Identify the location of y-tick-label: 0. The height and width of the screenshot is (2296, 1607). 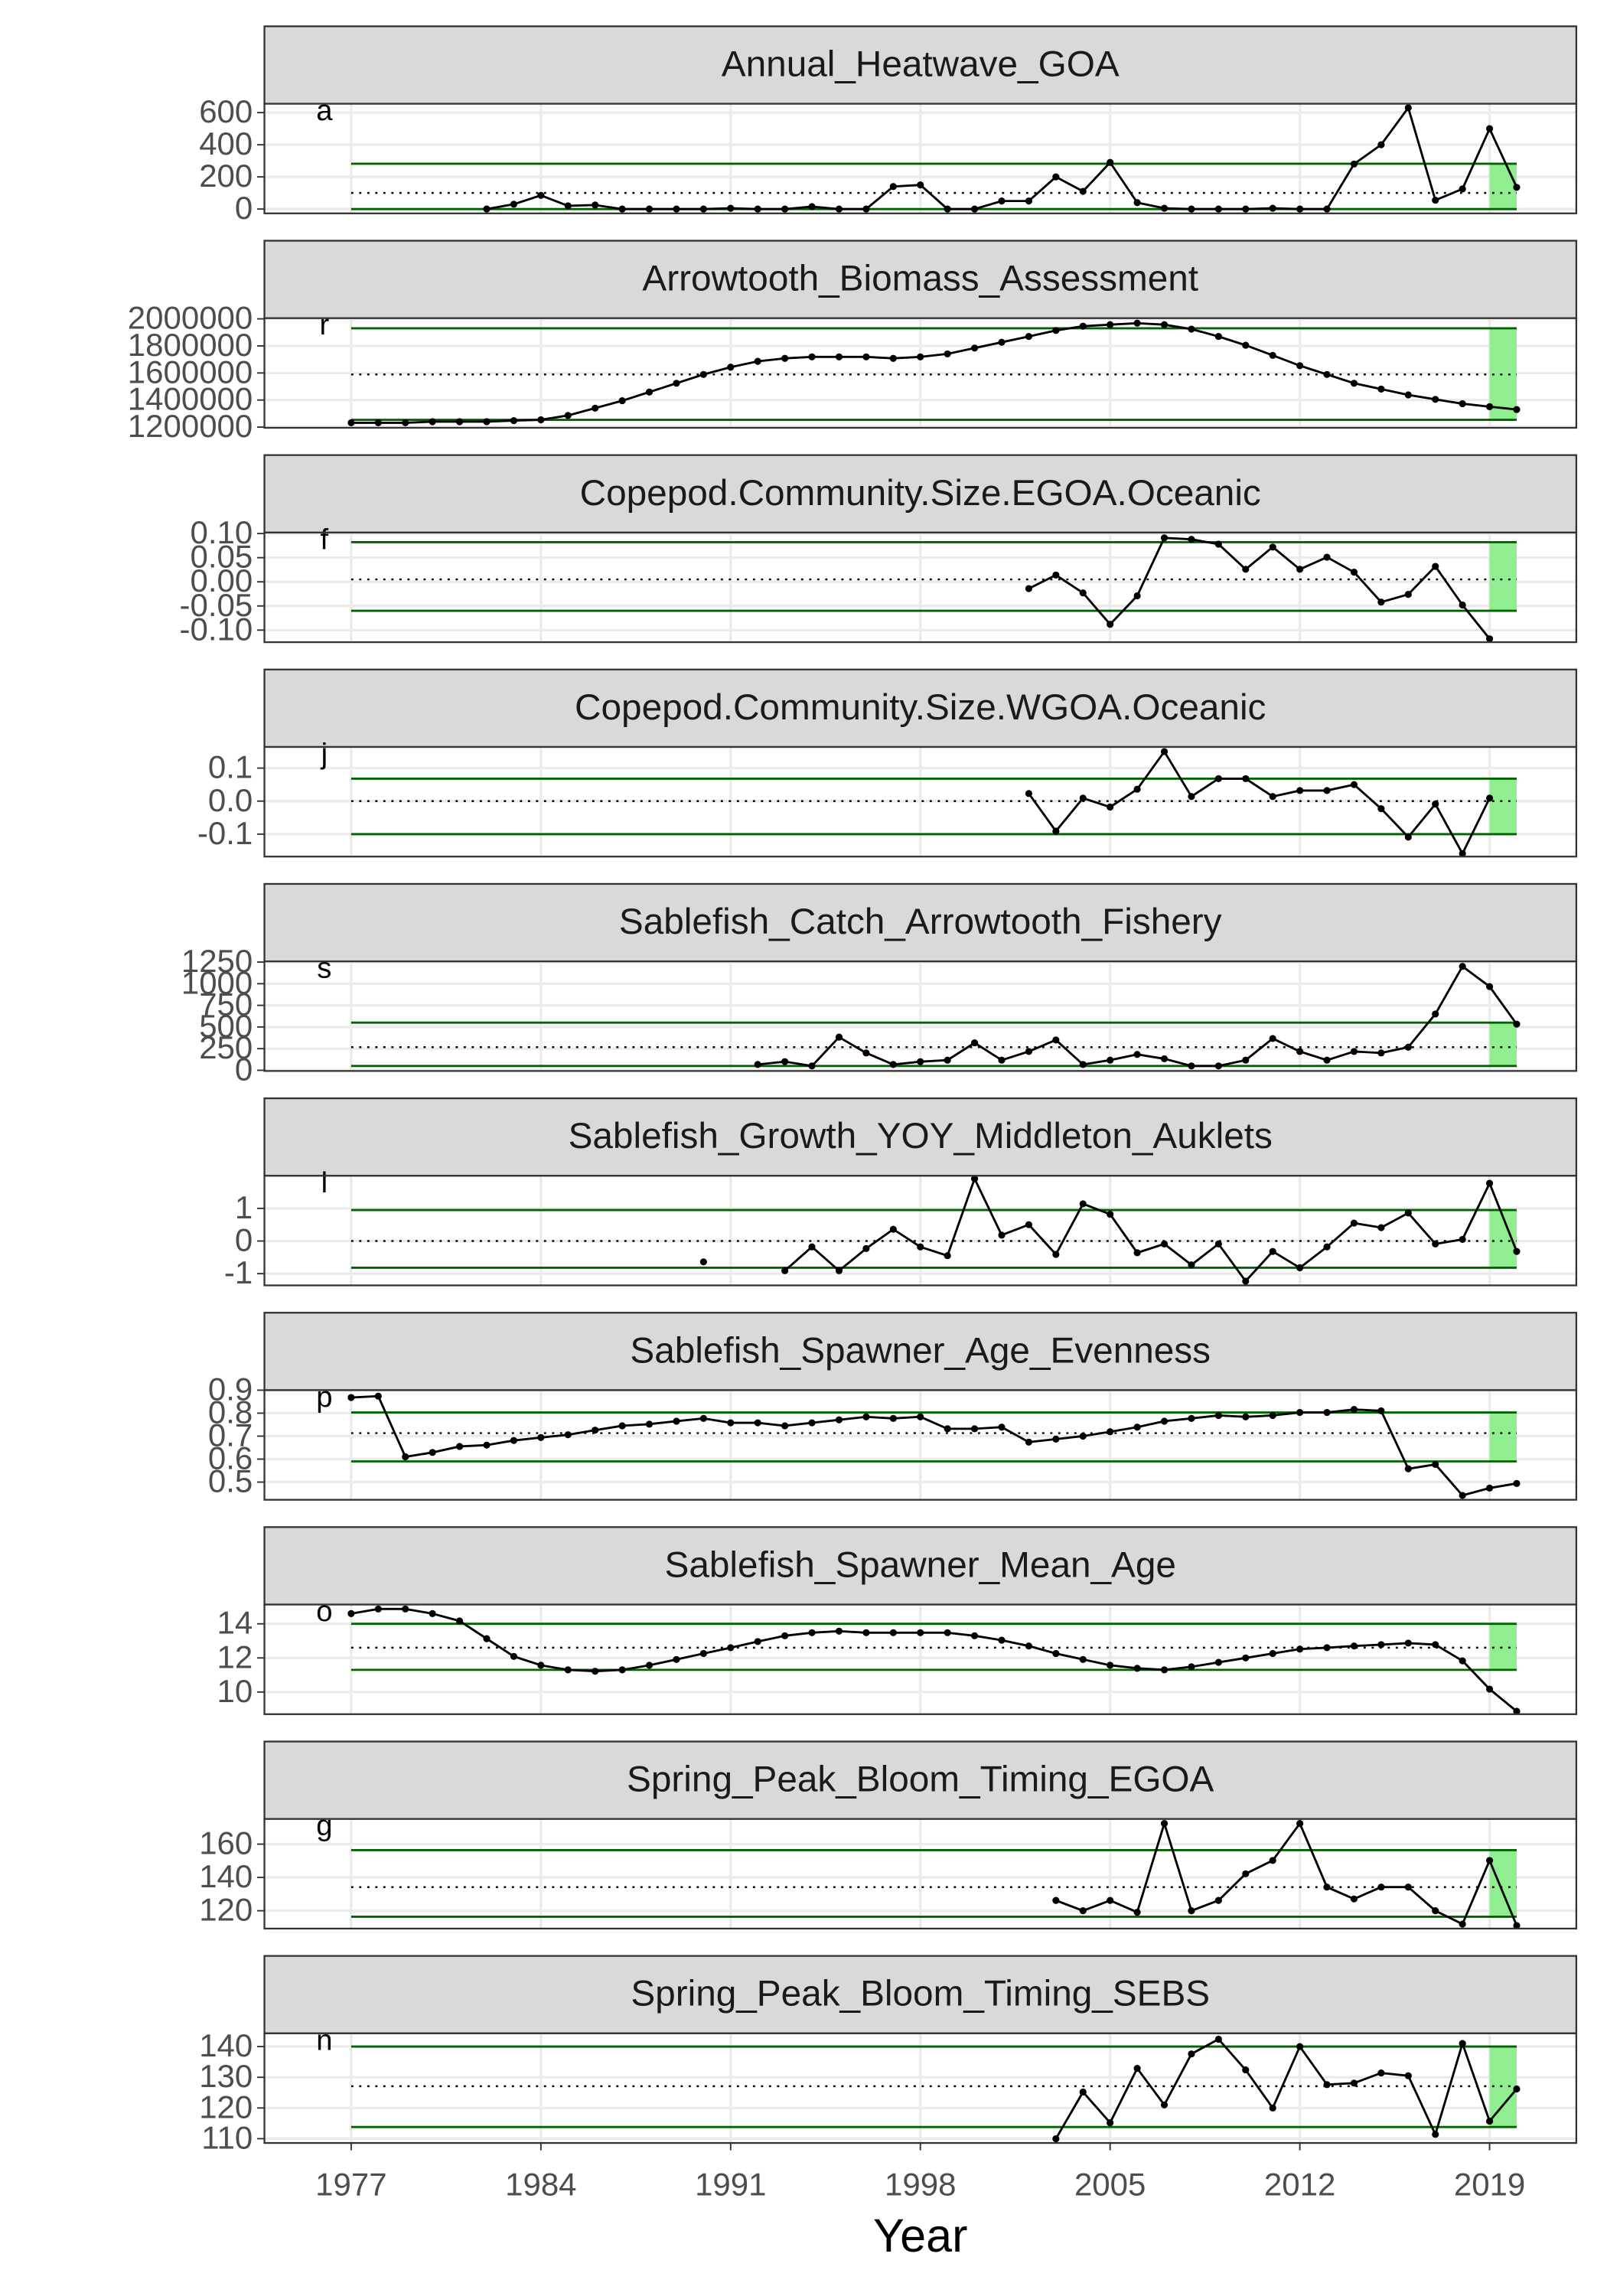
(244, 1069).